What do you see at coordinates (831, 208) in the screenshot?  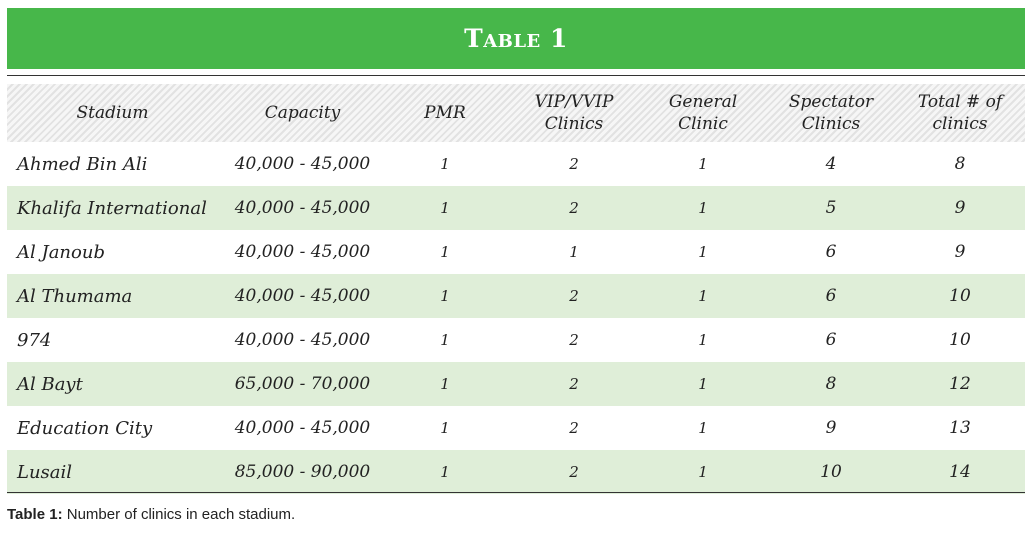 I see `cell-spectator: 5` at bounding box center [831, 208].